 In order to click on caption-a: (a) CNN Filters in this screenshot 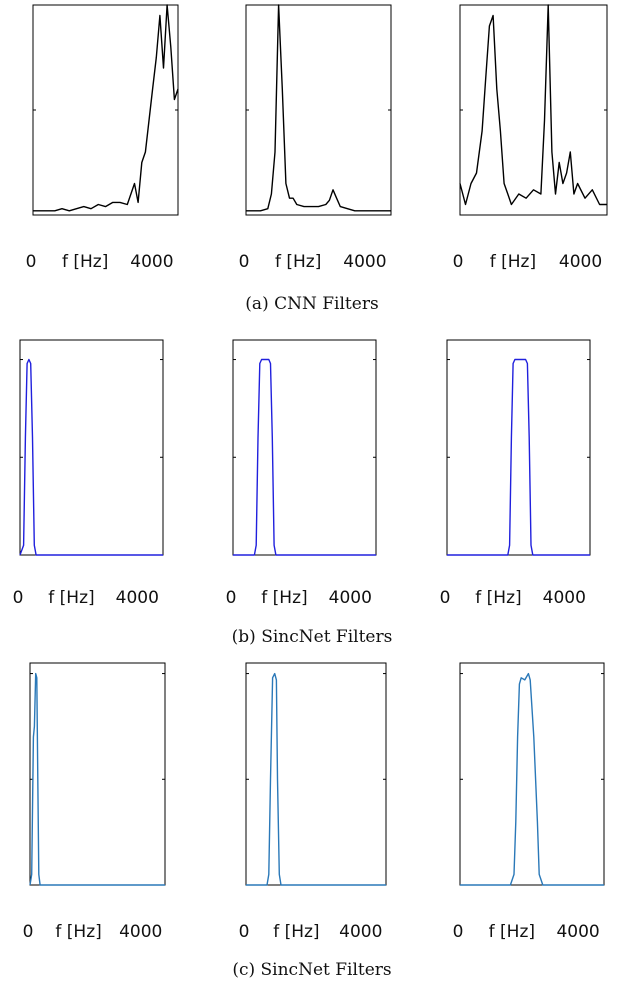, I will do `click(311, 304)`.